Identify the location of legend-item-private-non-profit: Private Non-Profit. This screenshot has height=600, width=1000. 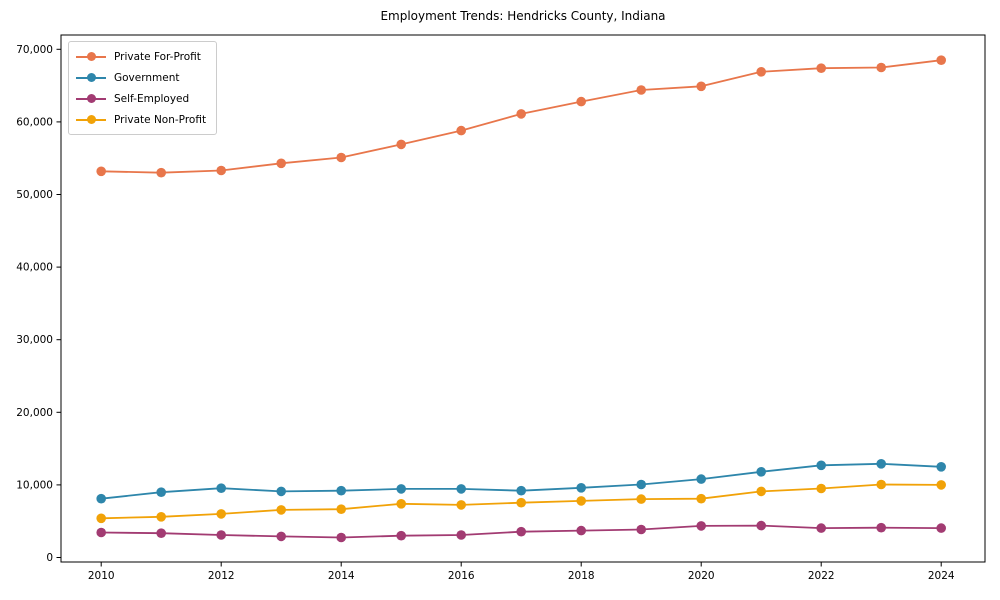
(141, 119).